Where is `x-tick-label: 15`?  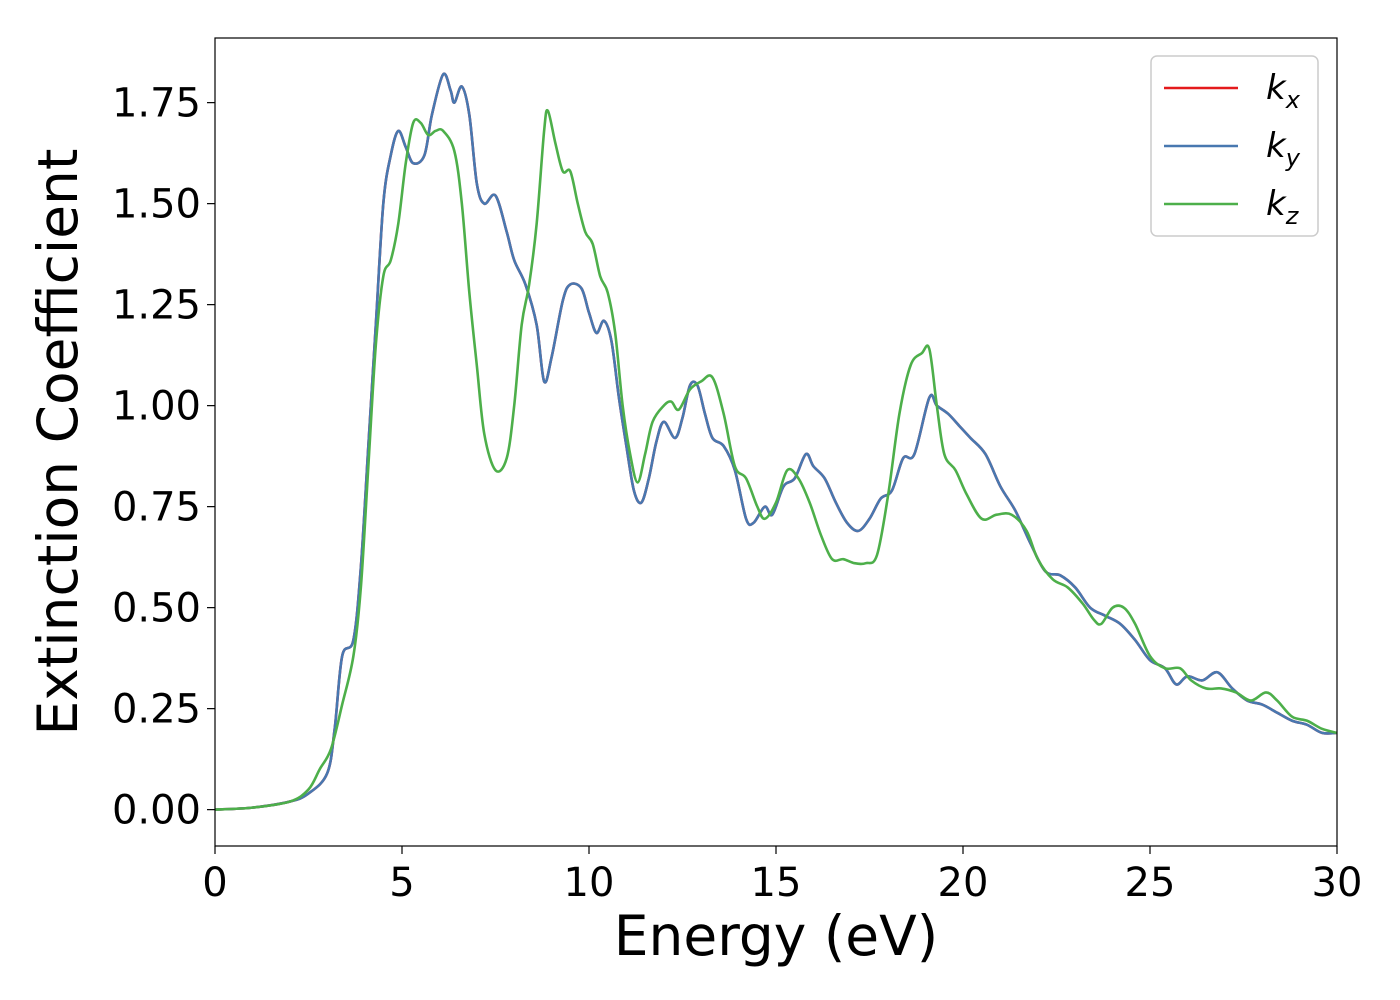
x-tick-label: 15 is located at coordinates (776, 883).